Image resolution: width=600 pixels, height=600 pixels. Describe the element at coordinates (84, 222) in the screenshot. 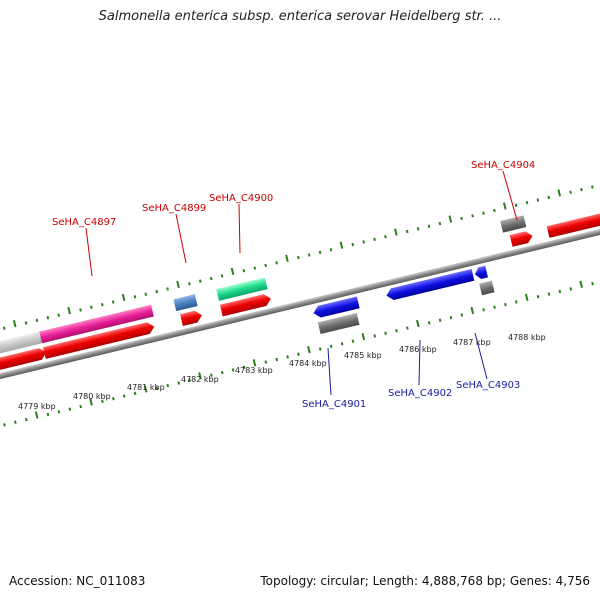

I see `gene-label-c4897: SeHA_C4897` at that location.